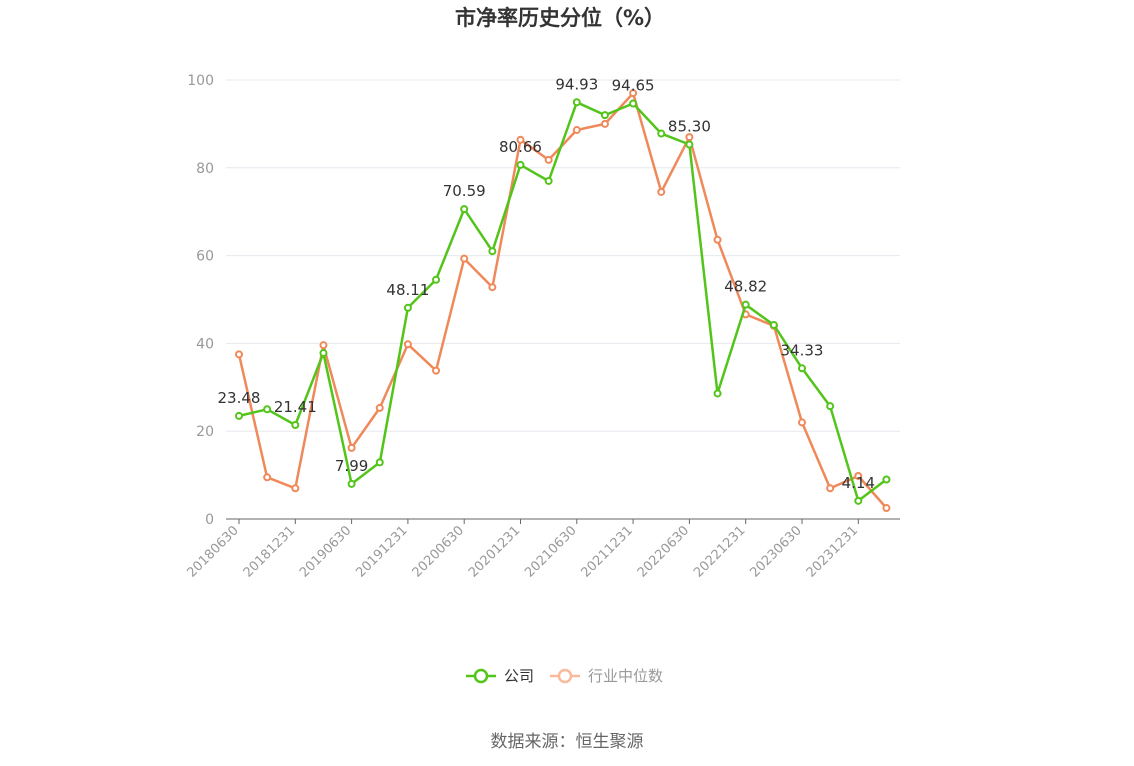 This screenshot has width=1134, height=766. Describe the element at coordinates (832, 551) in the screenshot. I see `x-tick-label: 20231231` at that location.